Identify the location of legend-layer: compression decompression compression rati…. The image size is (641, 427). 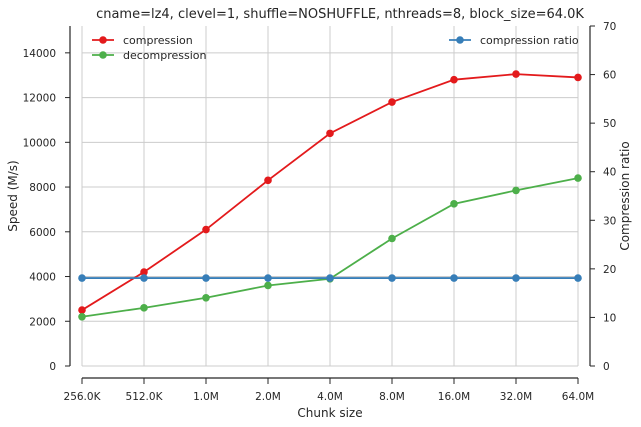
(335, 48).